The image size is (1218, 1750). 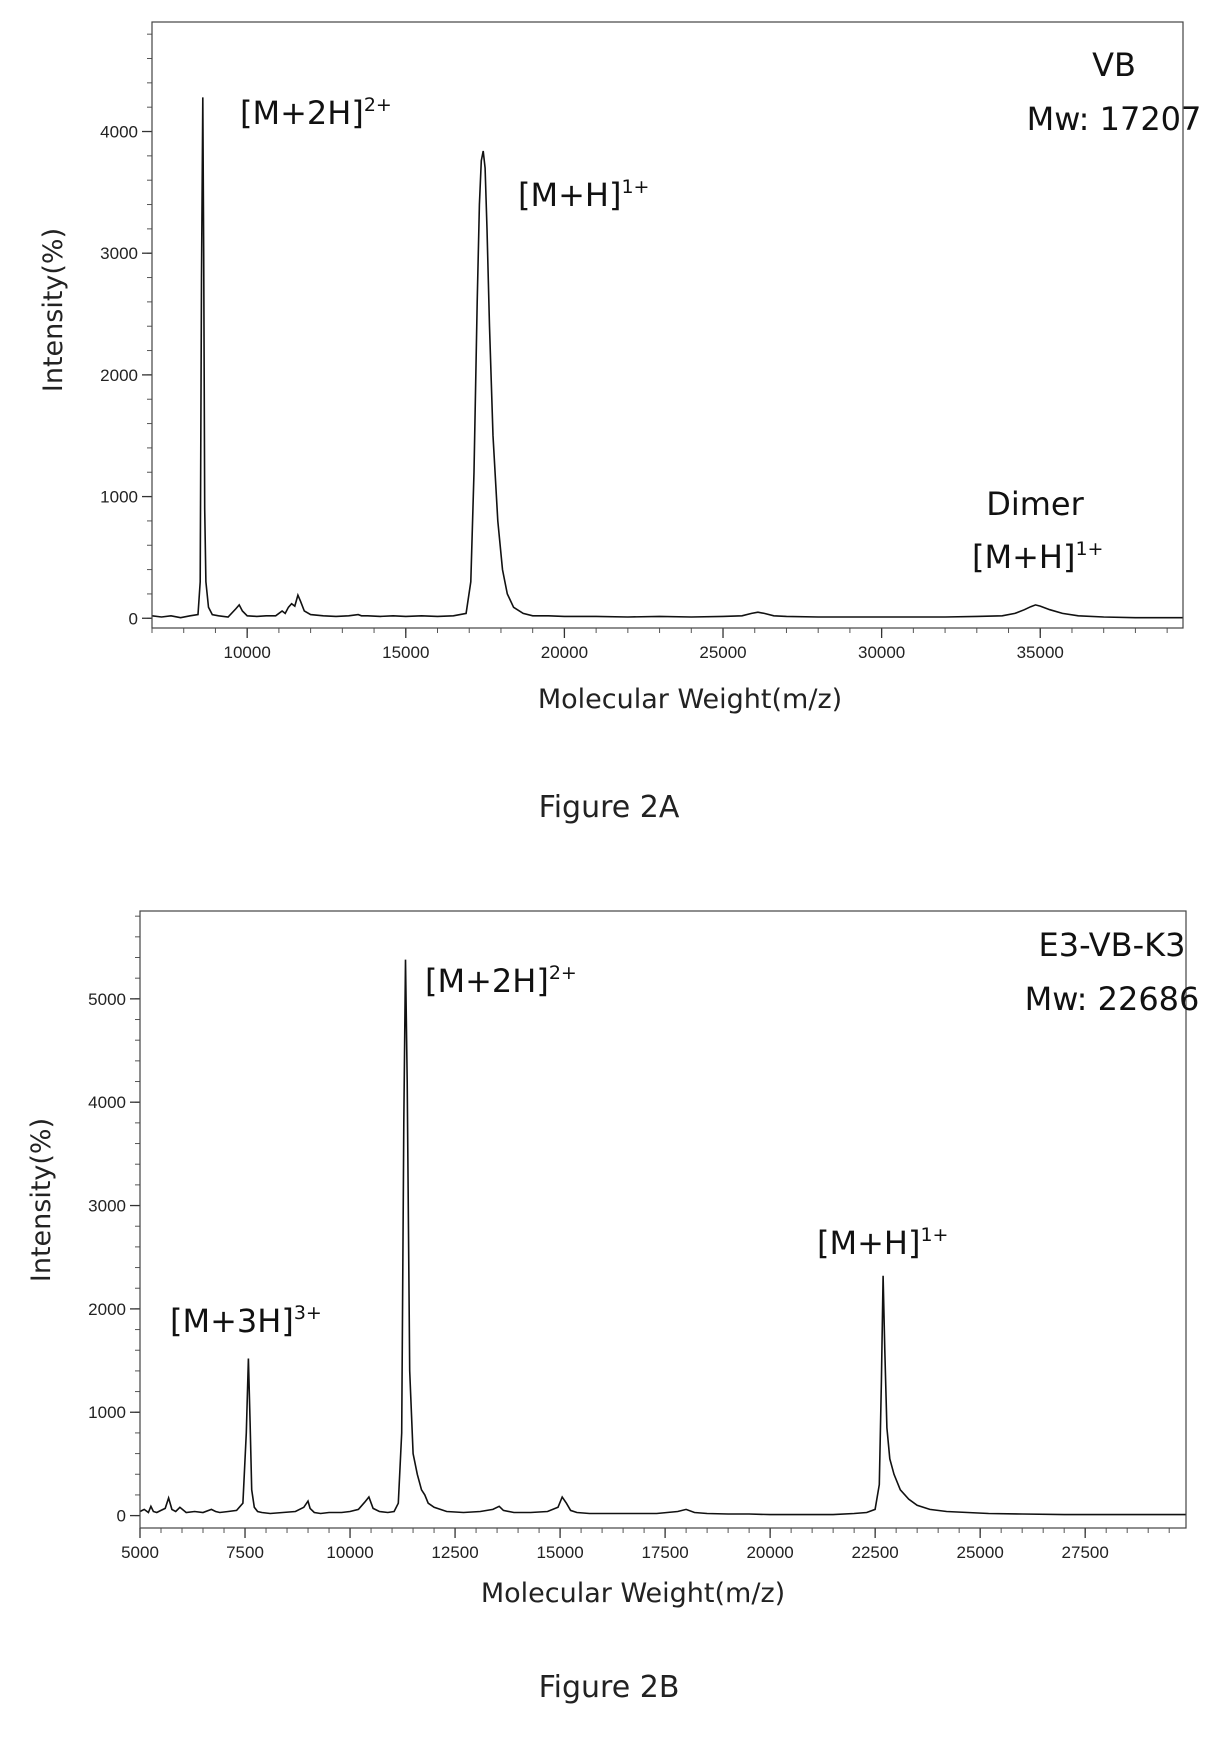 I want to click on y-tick-label: 5000, so click(x=107, y=999).